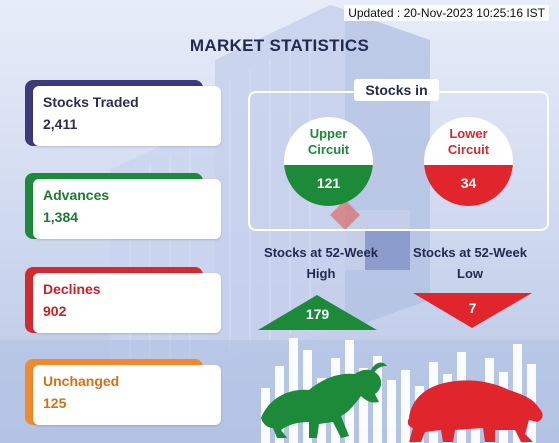 Image resolution: width=559 pixels, height=443 pixels. What do you see at coordinates (72, 289) in the screenshot?
I see `stat-label: Declines` at bounding box center [72, 289].